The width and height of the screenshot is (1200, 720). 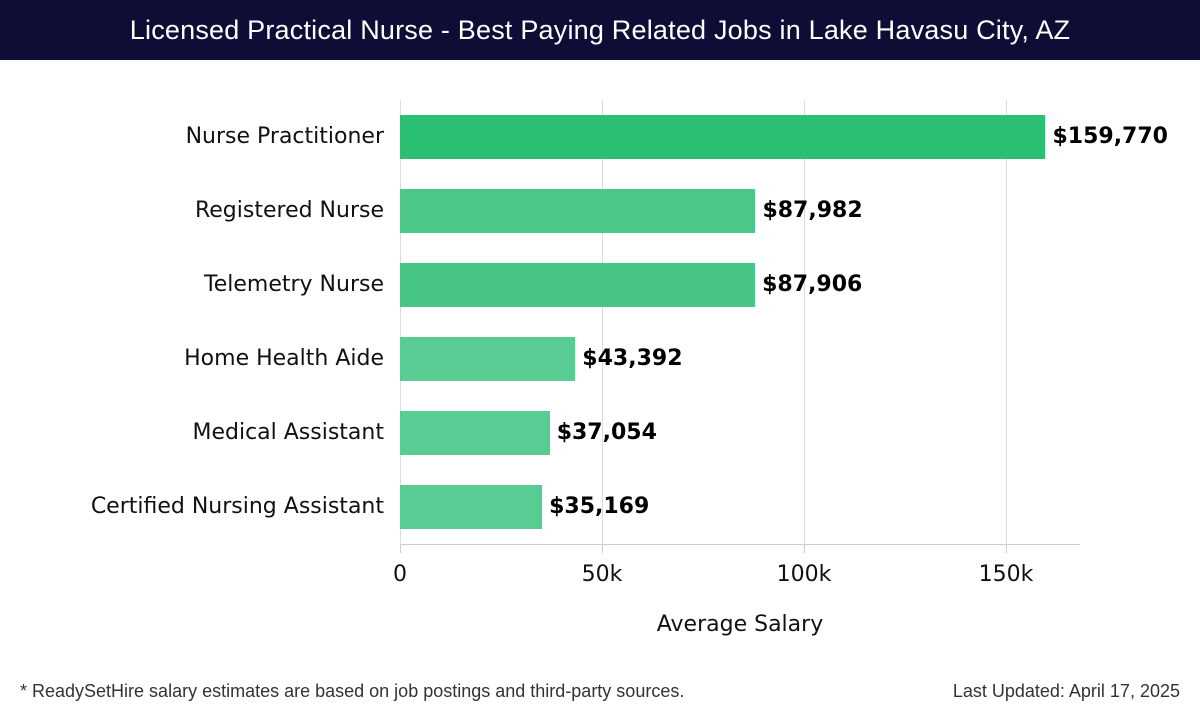 I want to click on category-label: Registered Nurse, so click(x=289, y=210).